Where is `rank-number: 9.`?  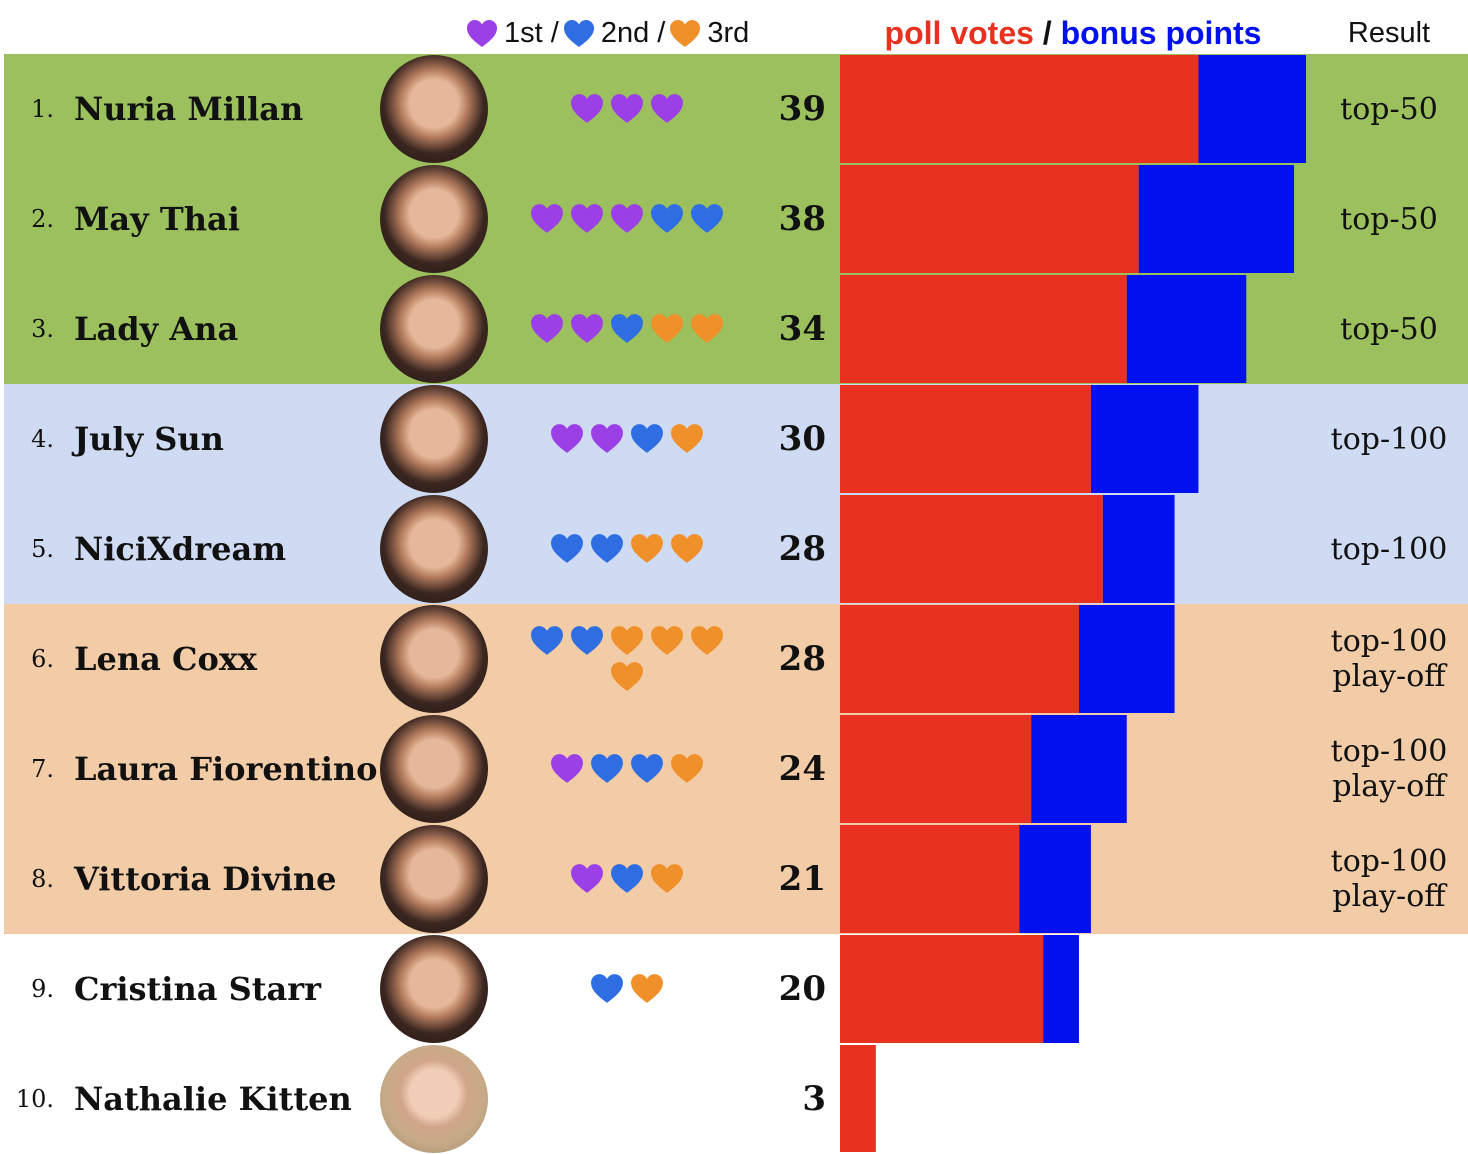
rank-number: 9. is located at coordinates (42, 989).